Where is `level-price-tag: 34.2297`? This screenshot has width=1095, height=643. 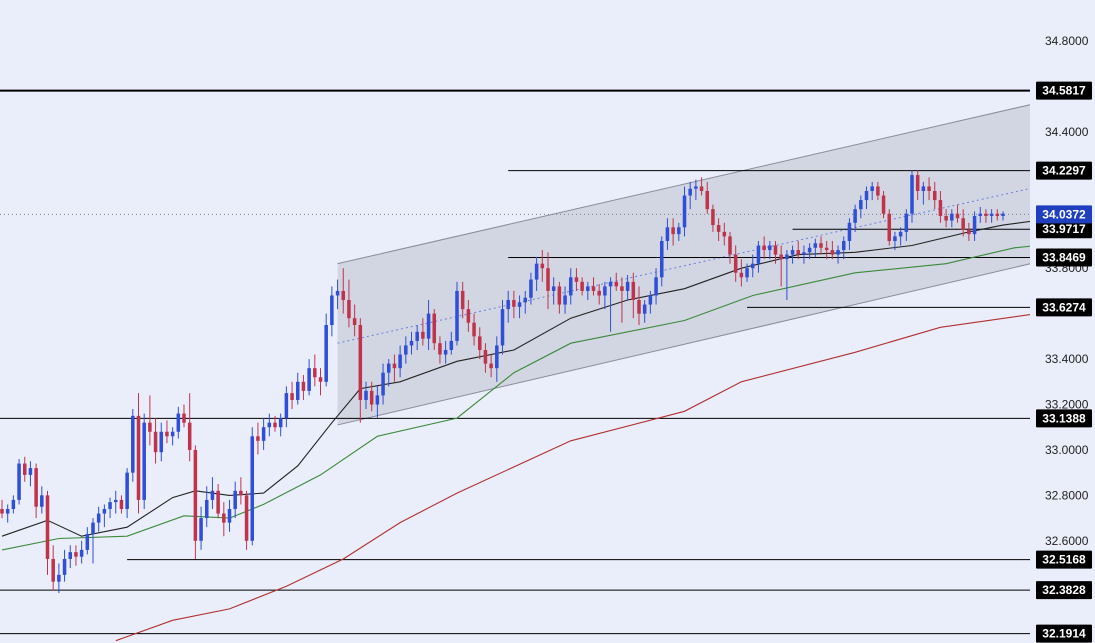
level-price-tag: 34.2297 is located at coordinates (1064, 171).